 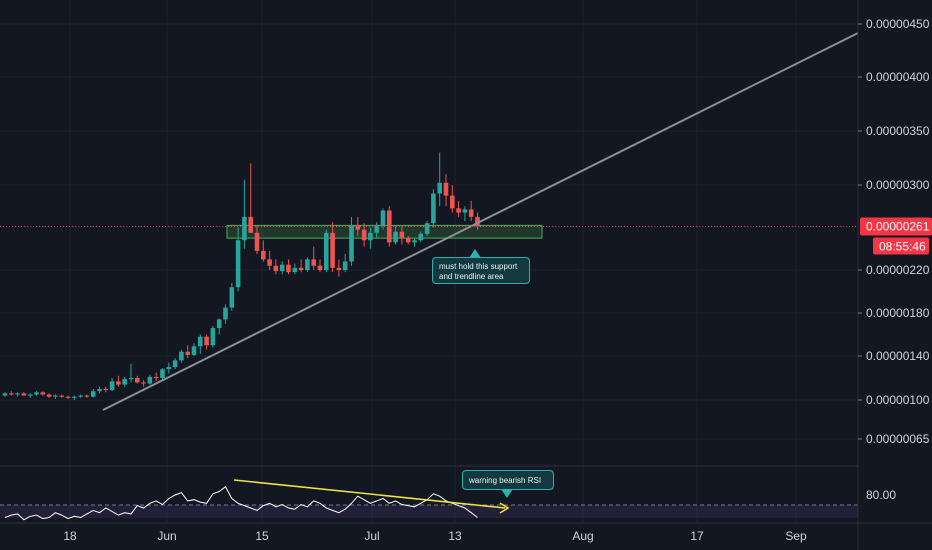 I want to click on price-tick-label: 0.00000350, so click(x=898, y=131).